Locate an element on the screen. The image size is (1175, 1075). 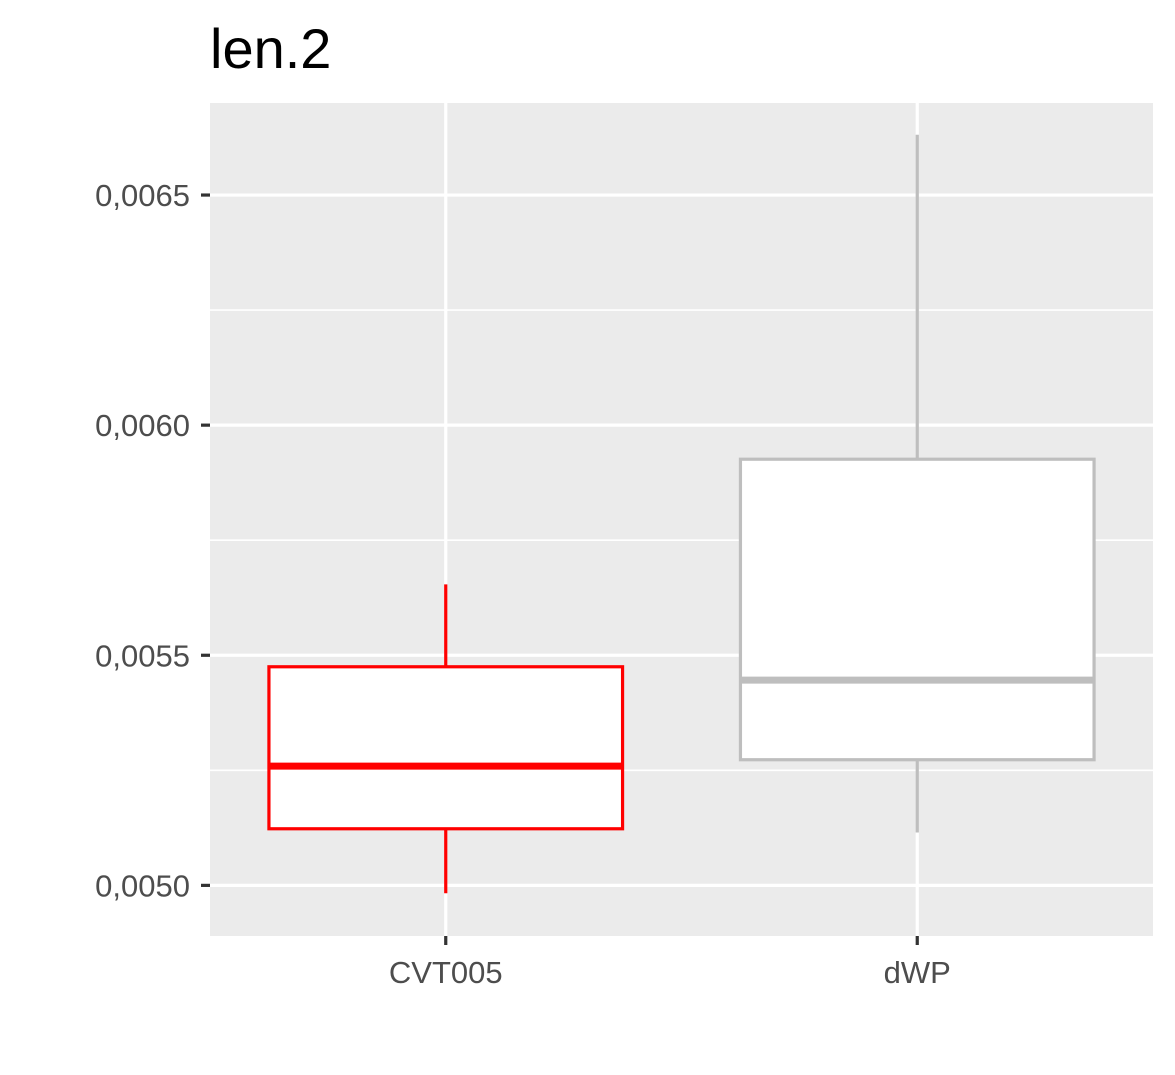
y-tick-label: 0,0065 is located at coordinates (142, 195).